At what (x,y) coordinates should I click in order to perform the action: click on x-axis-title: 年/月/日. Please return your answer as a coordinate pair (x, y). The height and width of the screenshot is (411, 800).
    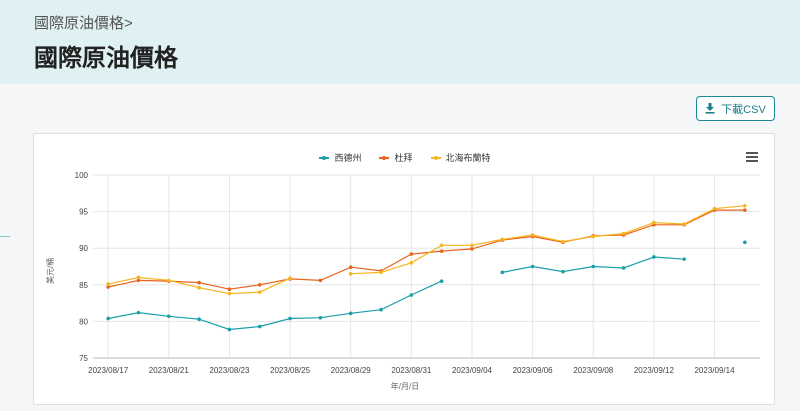
    Looking at the image, I should click on (405, 386).